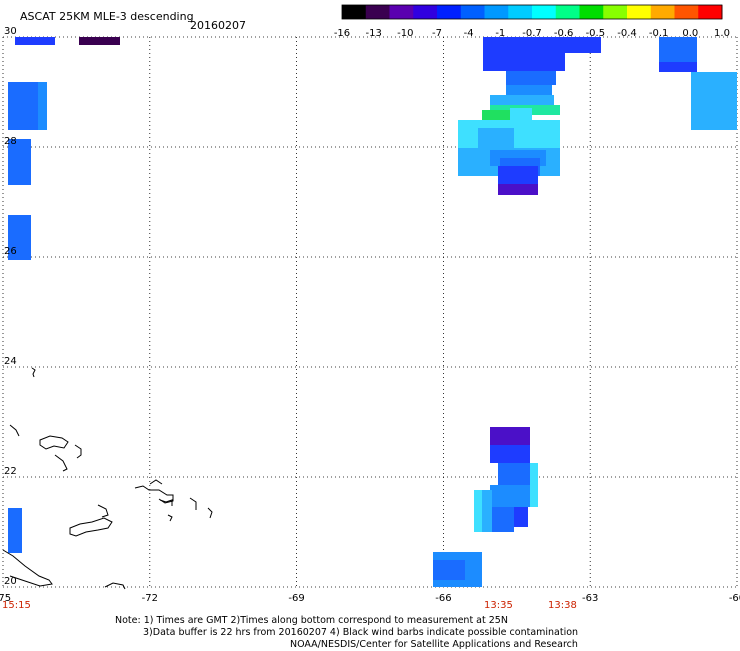 The height and width of the screenshot is (651, 740). I want to click on colorbar-label: -0.7, so click(532, 33).